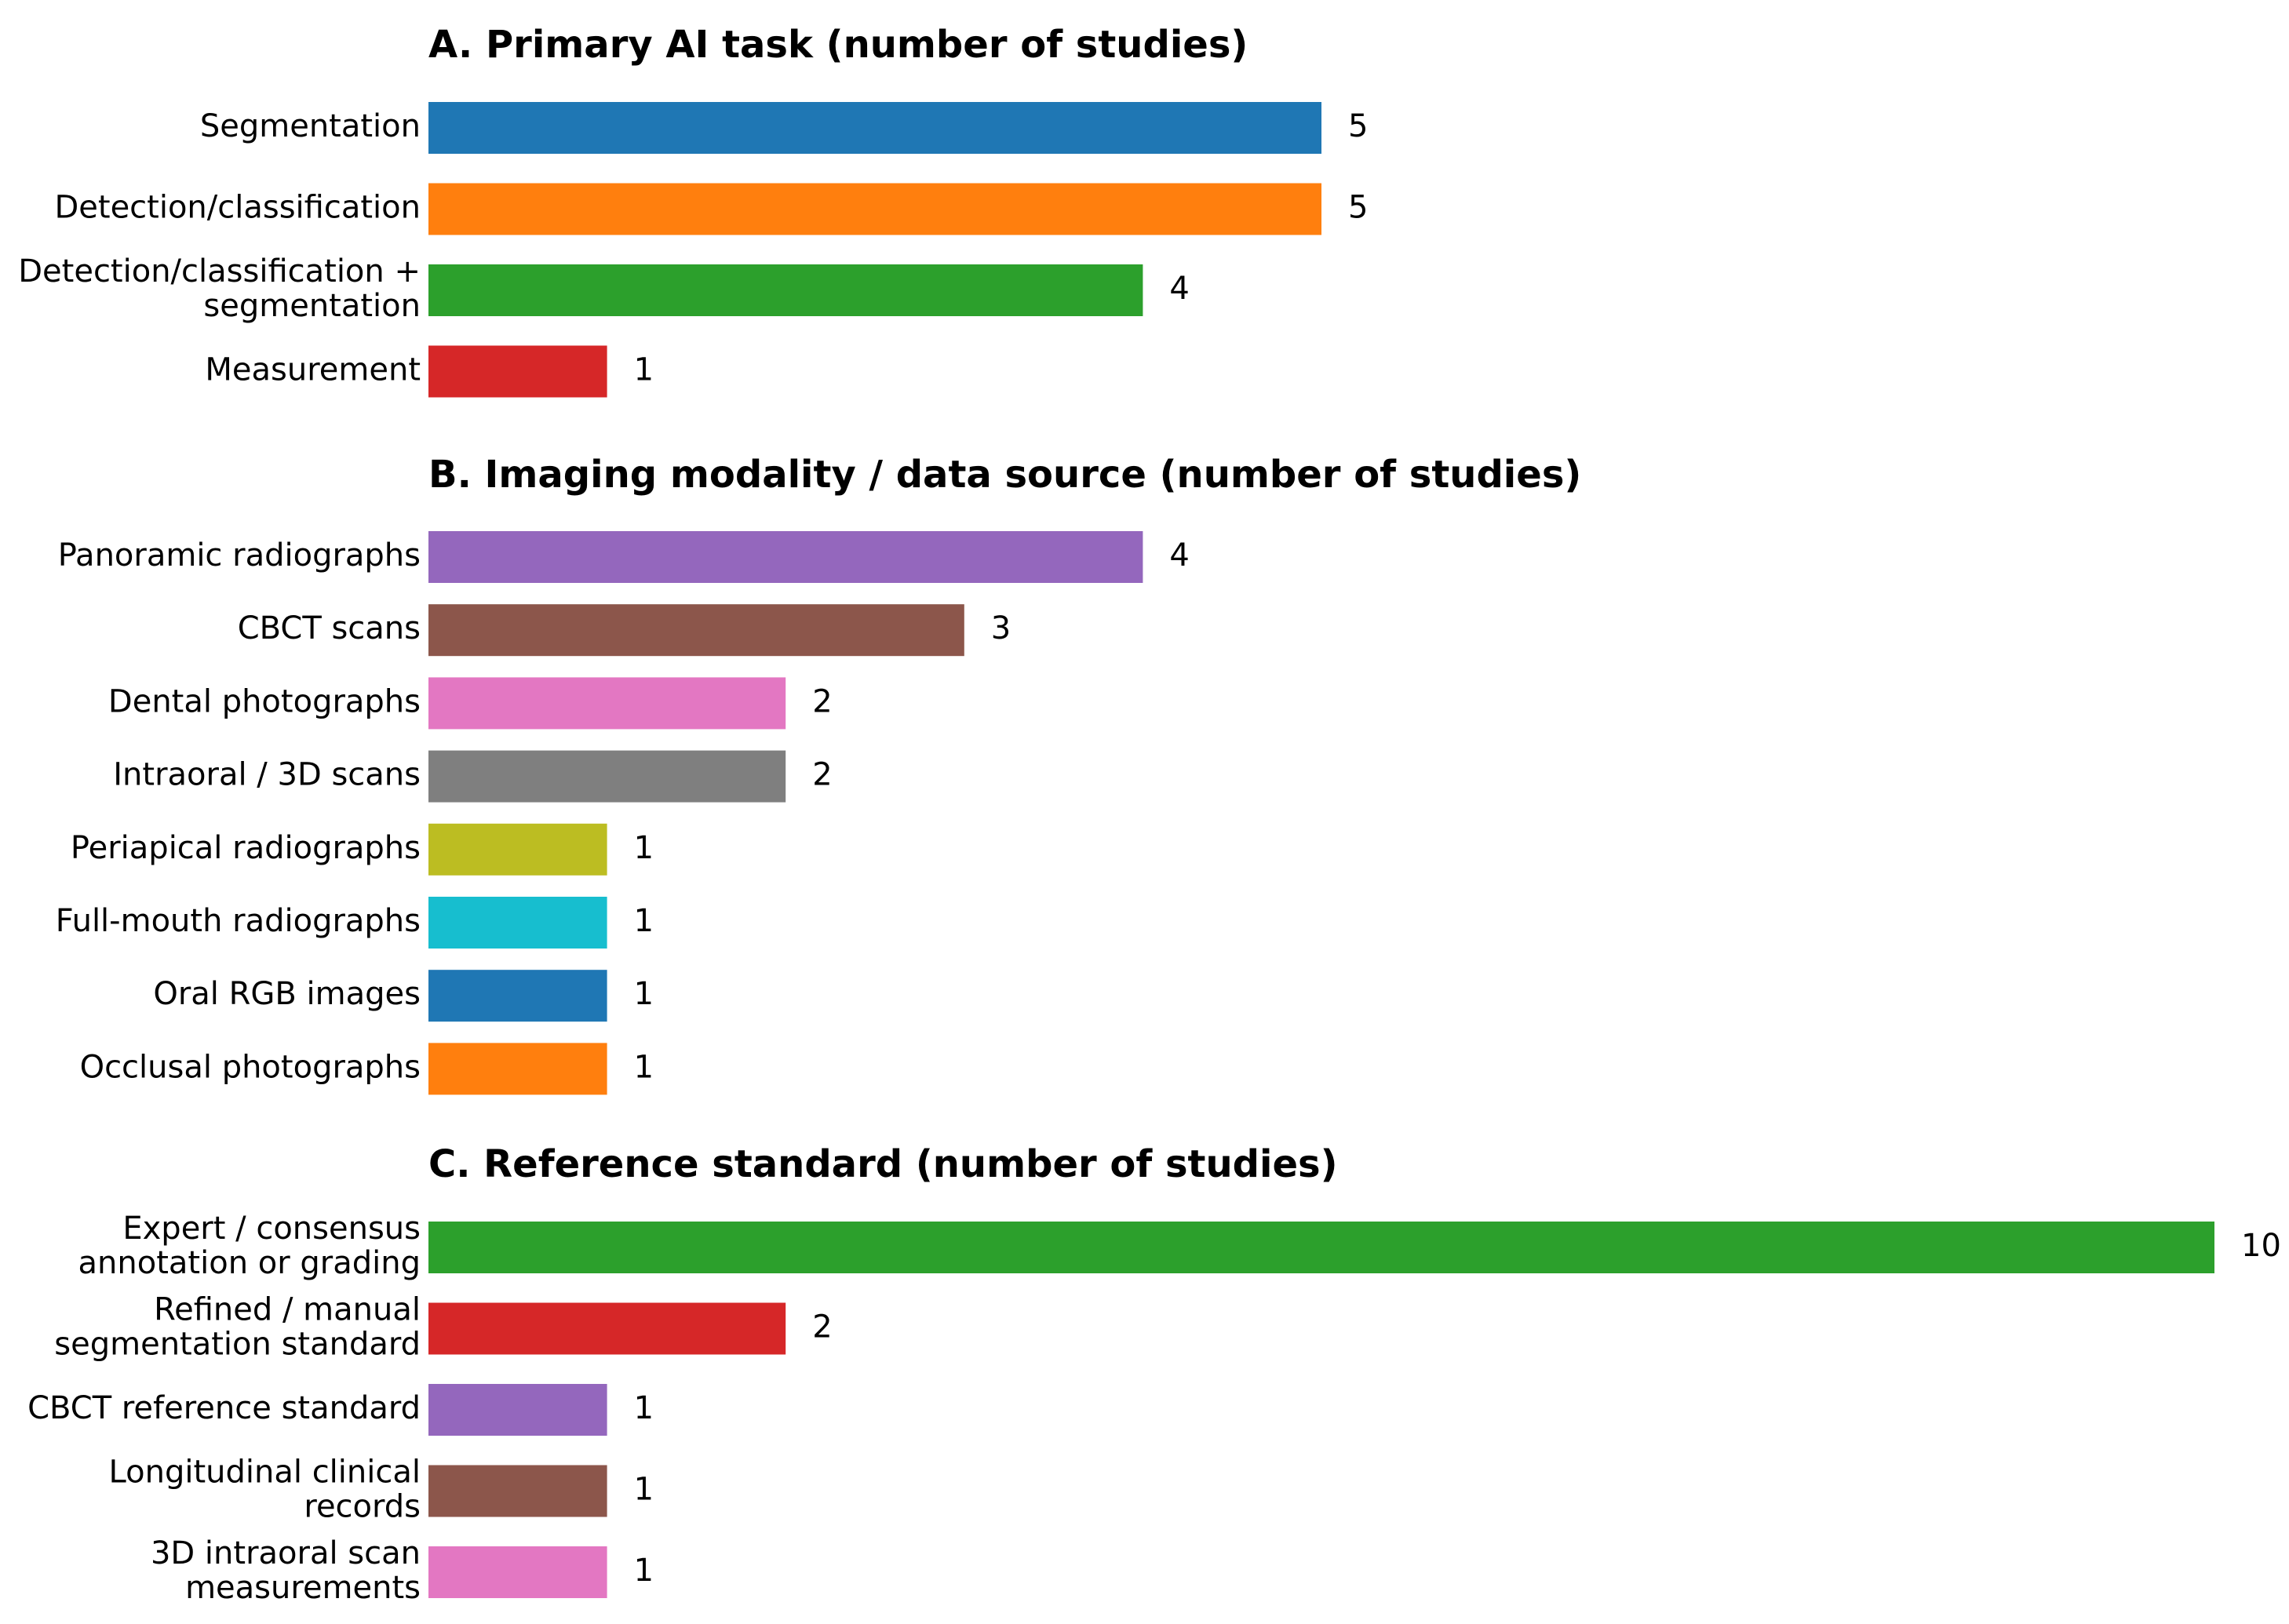  Describe the element at coordinates (237, 208) in the screenshot. I see `category-label: Detection/classification` at that location.